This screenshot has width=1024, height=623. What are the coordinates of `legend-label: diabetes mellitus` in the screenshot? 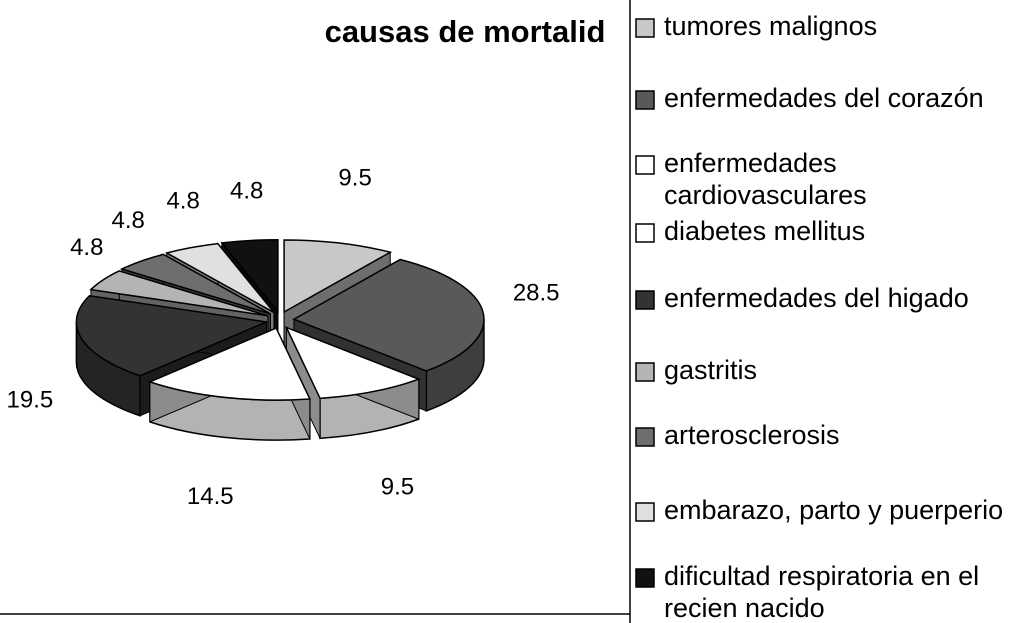 It's located at (764, 231).